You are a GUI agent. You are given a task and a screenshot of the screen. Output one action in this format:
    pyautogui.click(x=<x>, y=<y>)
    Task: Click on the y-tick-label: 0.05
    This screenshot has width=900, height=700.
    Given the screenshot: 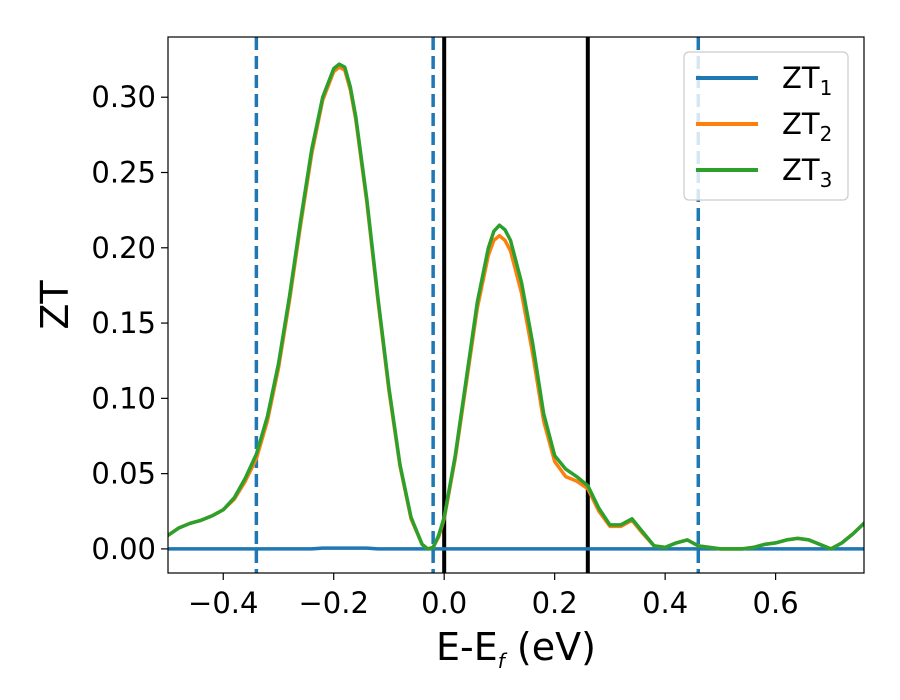 What is the action you would take?
    pyautogui.click(x=123, y=474)
    